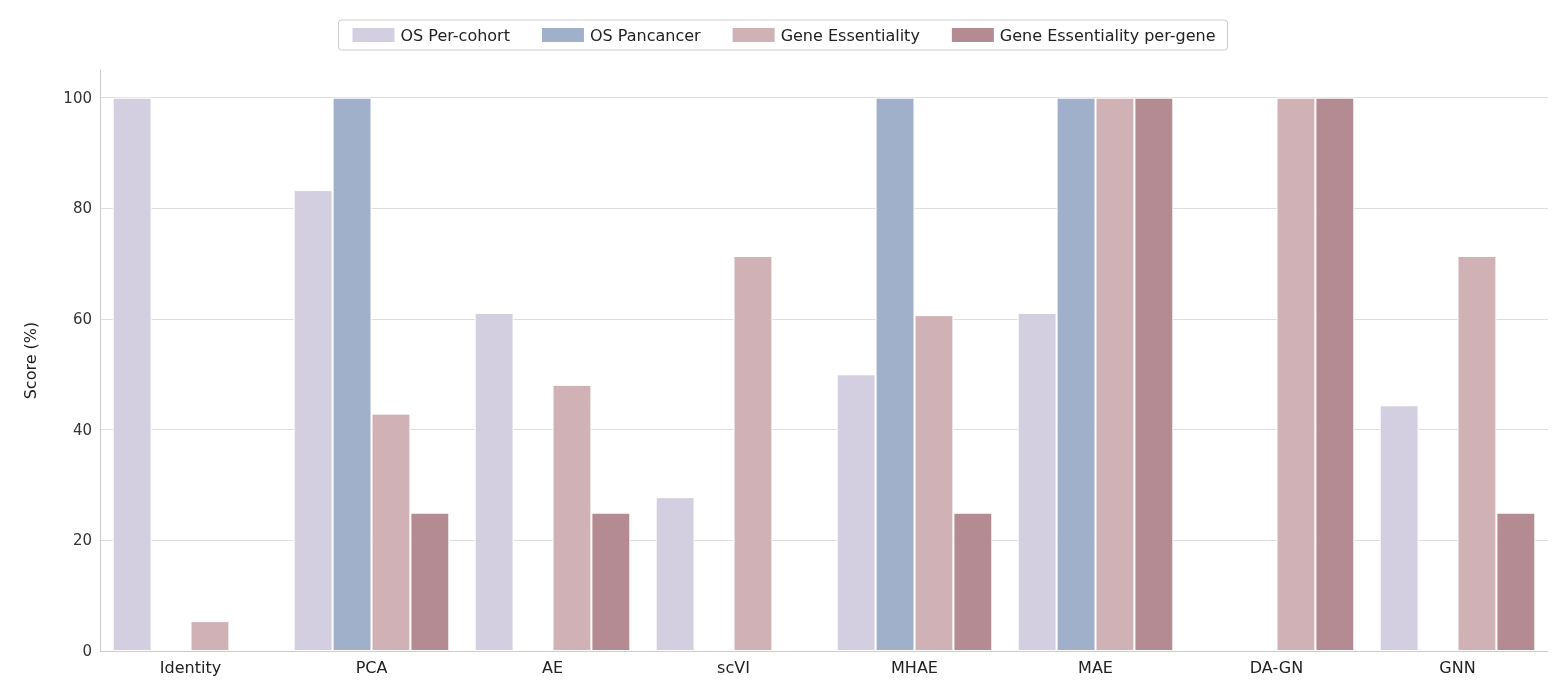 Image resolution: width=1568 pixels, height=695 pixels. Describe the element at coordinates (645, 35) in the screenshot. I see `legend-label: OS Pancancer` at that location.